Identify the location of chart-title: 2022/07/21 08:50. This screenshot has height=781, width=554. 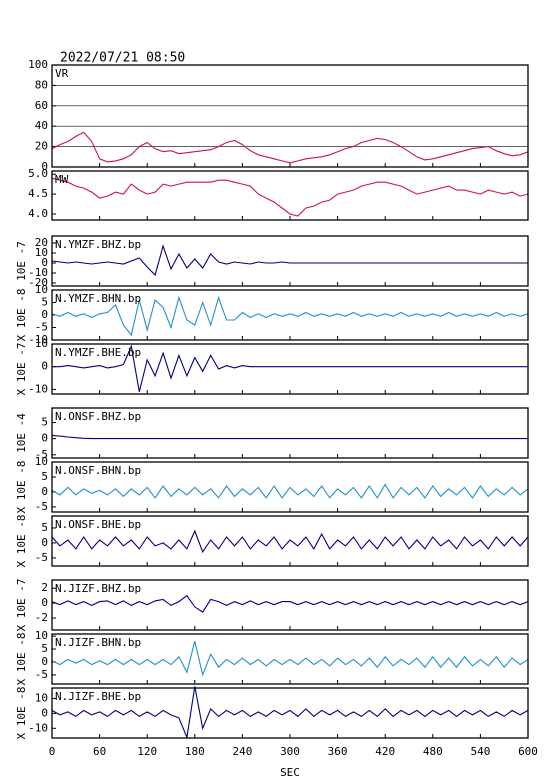
(122, 58).